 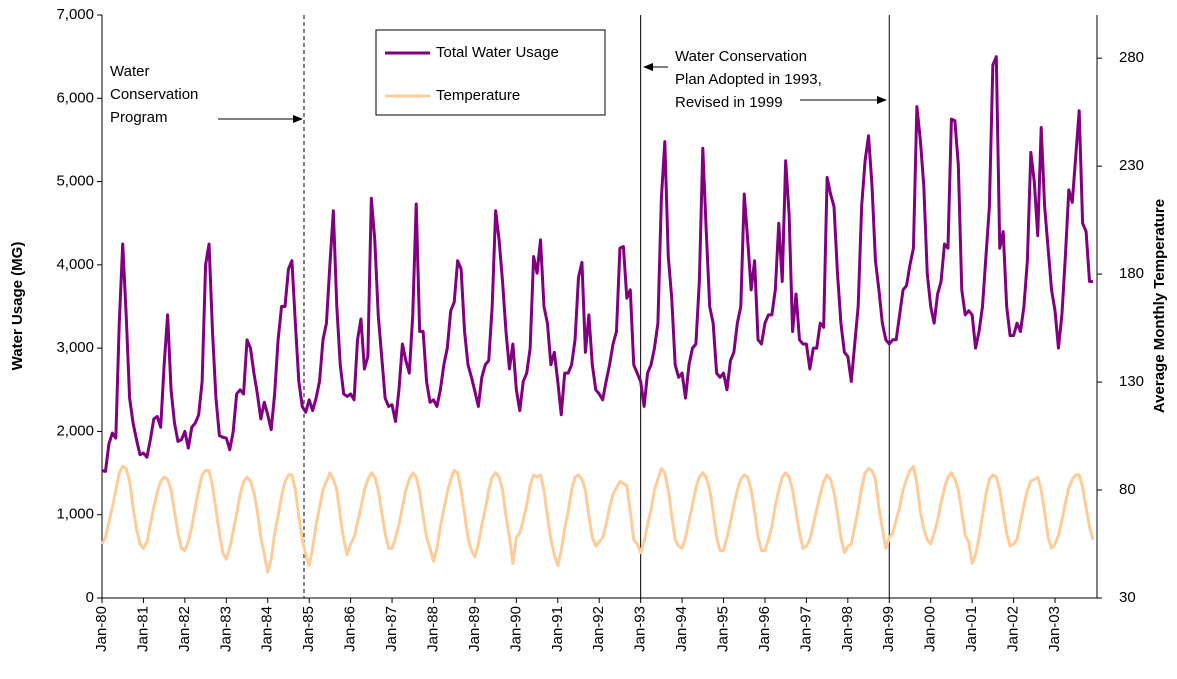 What do you see at coordinates (75, 97) in the screenshot?
I see `y-tick-label: 6,000` at bounding box center [75, 97].